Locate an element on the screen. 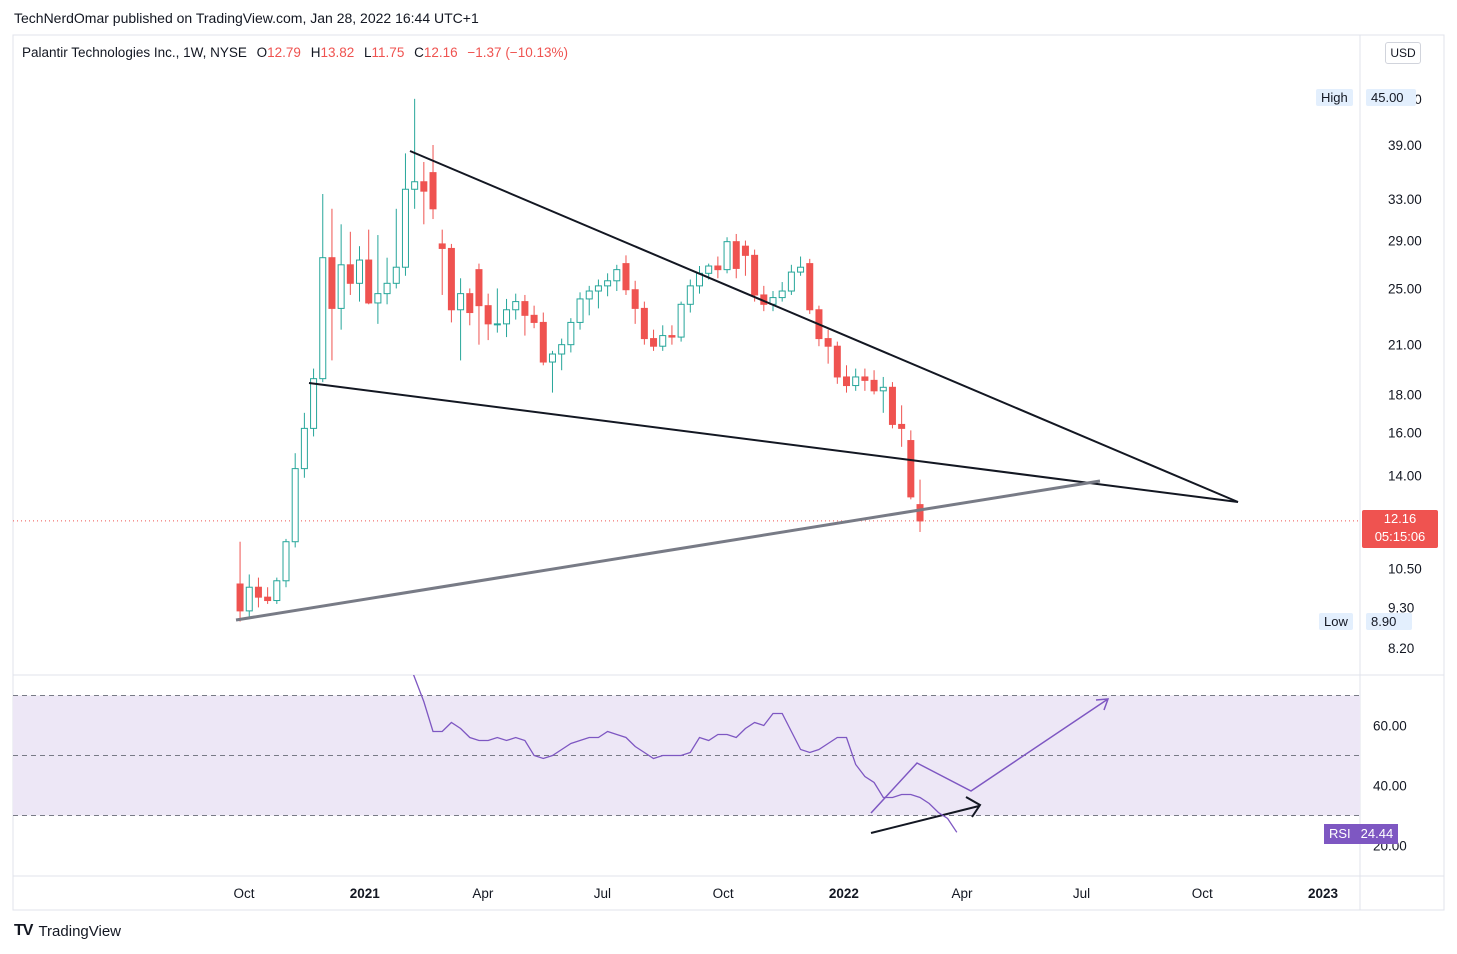 This screenshot has height=954, width=1457. low-marker-value: 8.90 is located at coordinates (1389, 621).